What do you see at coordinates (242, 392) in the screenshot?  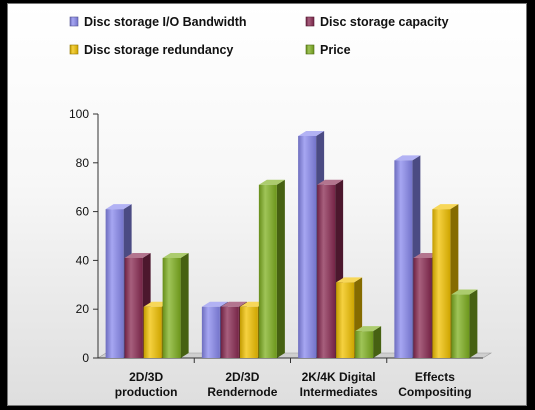 I see `x-tick-label: Rendernode` at bounding box center [242, 392].